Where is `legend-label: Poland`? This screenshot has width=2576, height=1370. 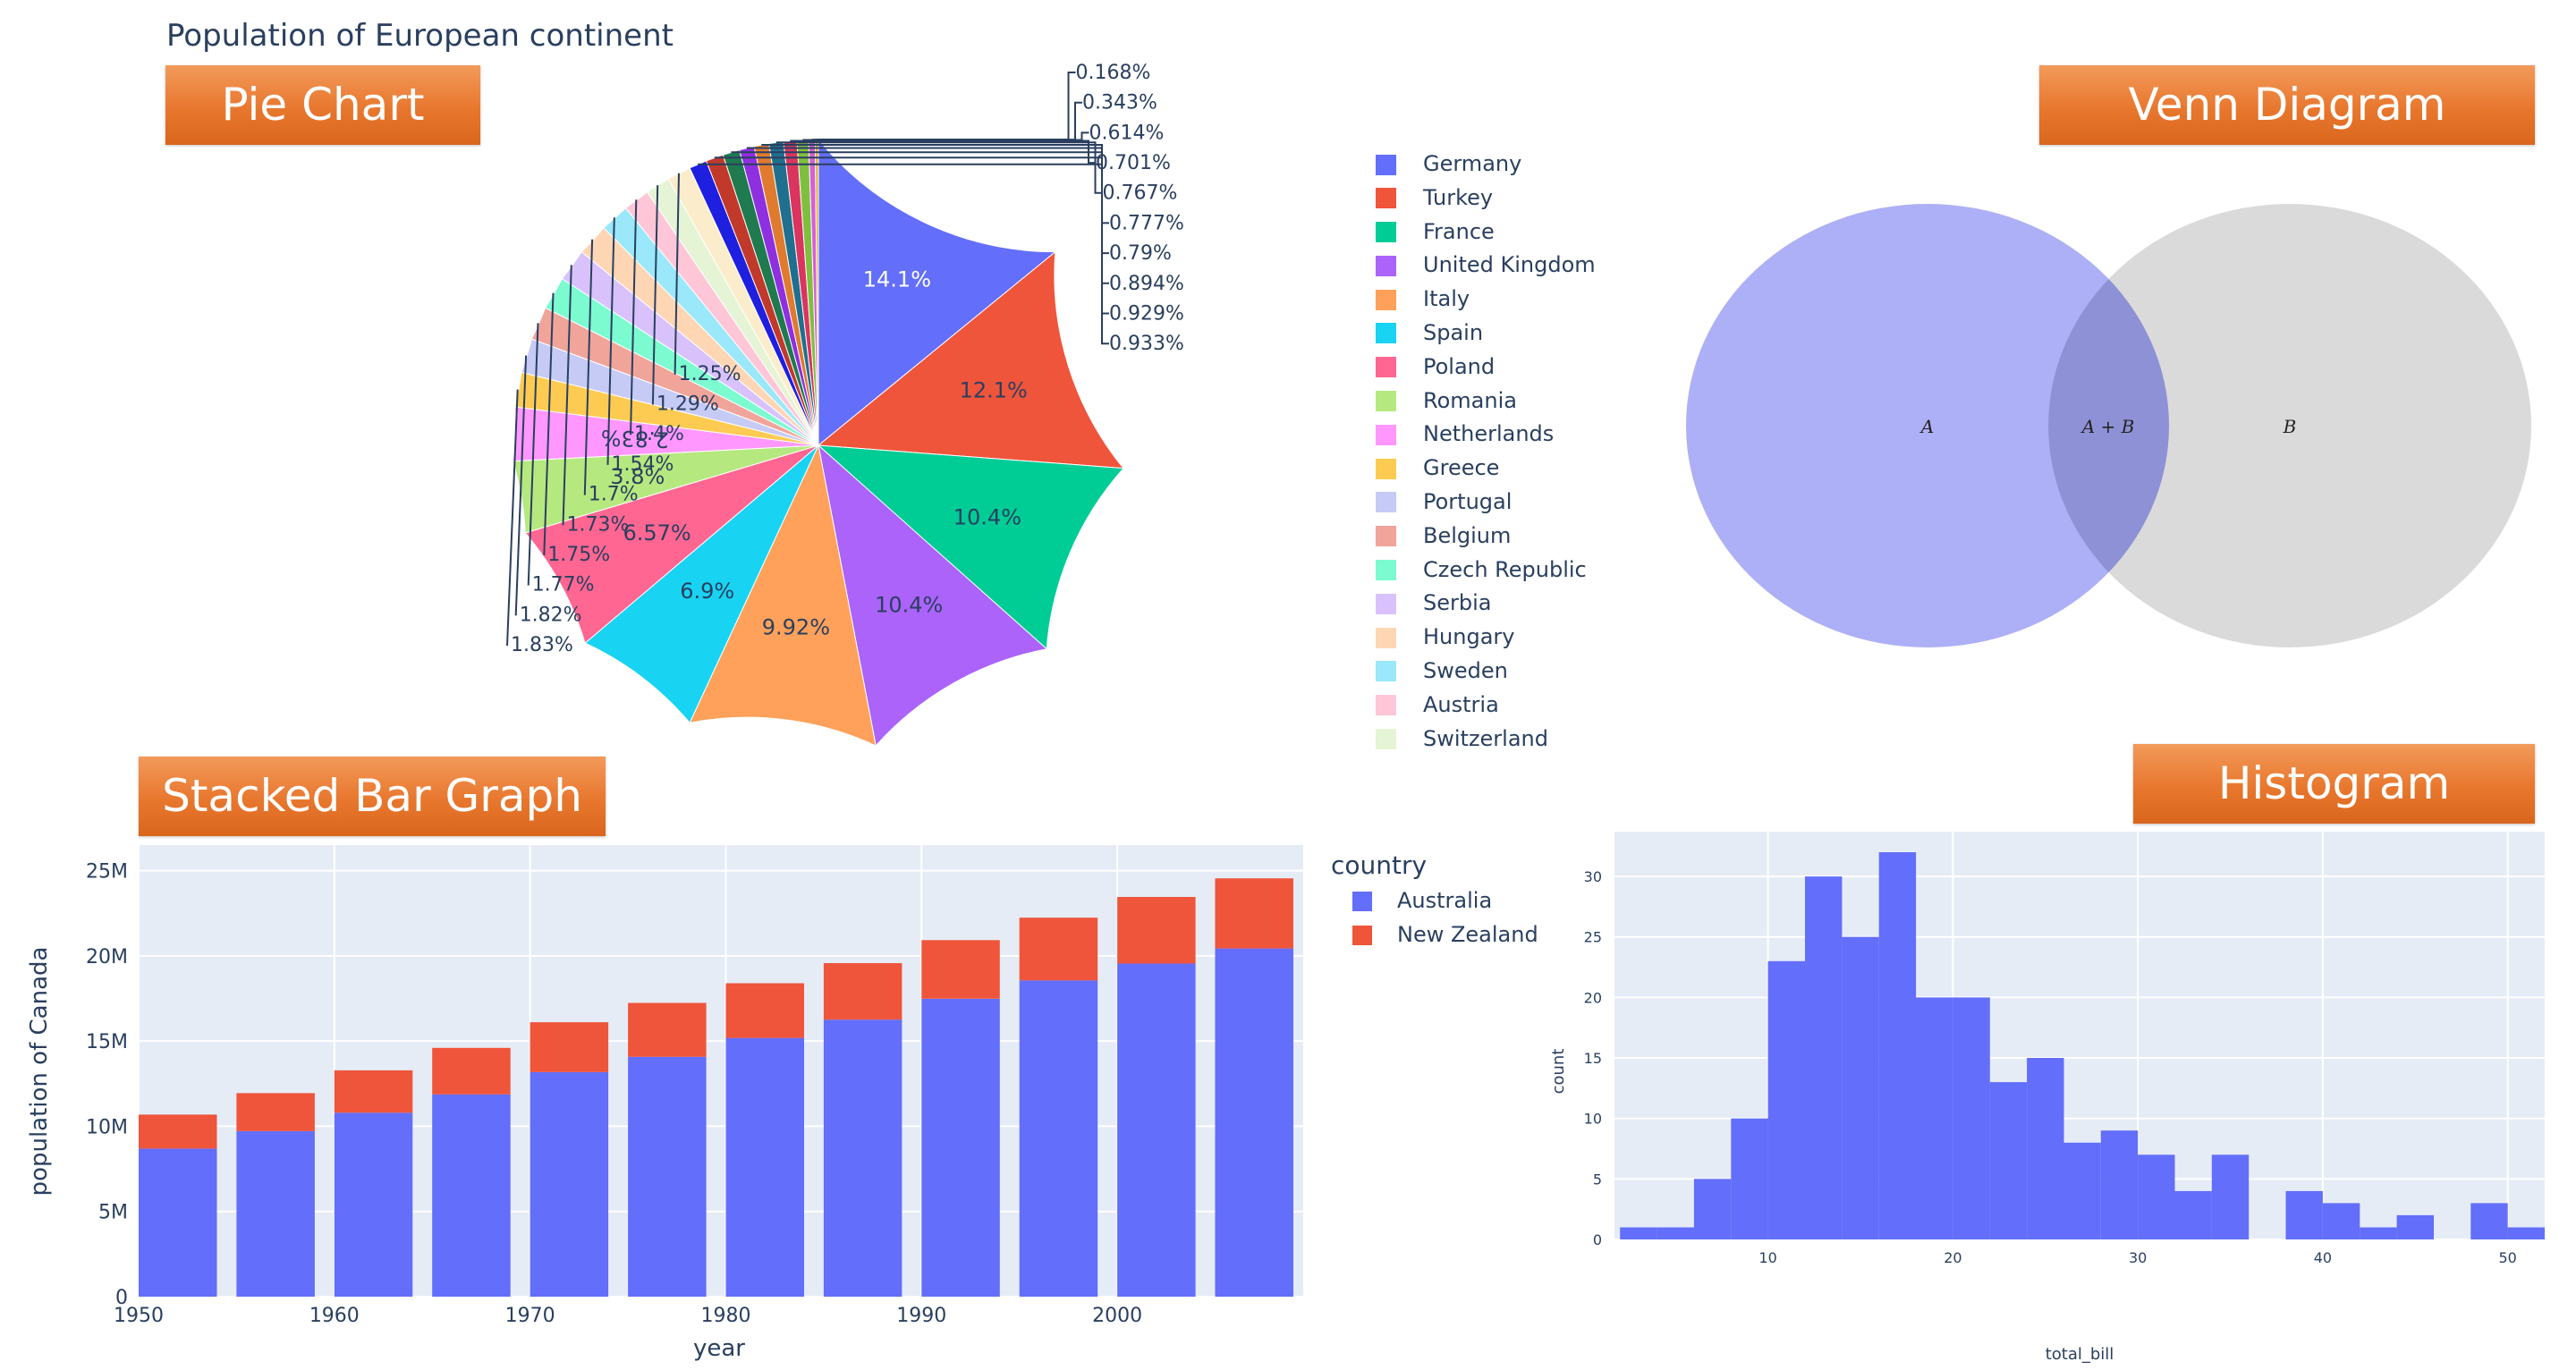 legend-label: Poland is located at coordinates (1459, 366).